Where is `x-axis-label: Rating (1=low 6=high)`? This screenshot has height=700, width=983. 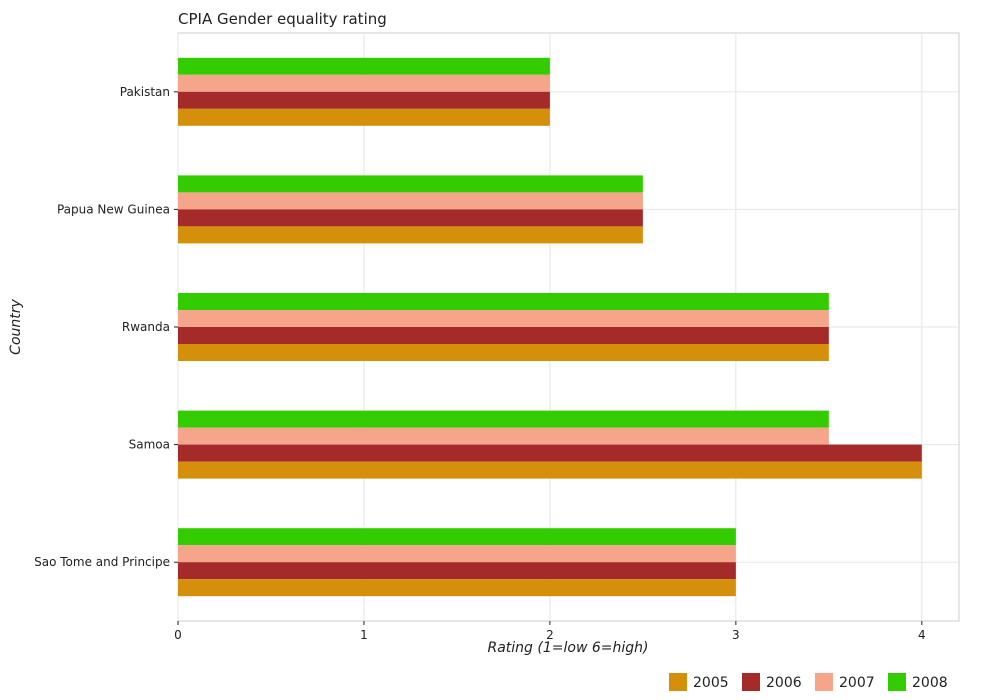 x-axis-label: Rating (1=low 6=high) is located at coordinates (568, 648).